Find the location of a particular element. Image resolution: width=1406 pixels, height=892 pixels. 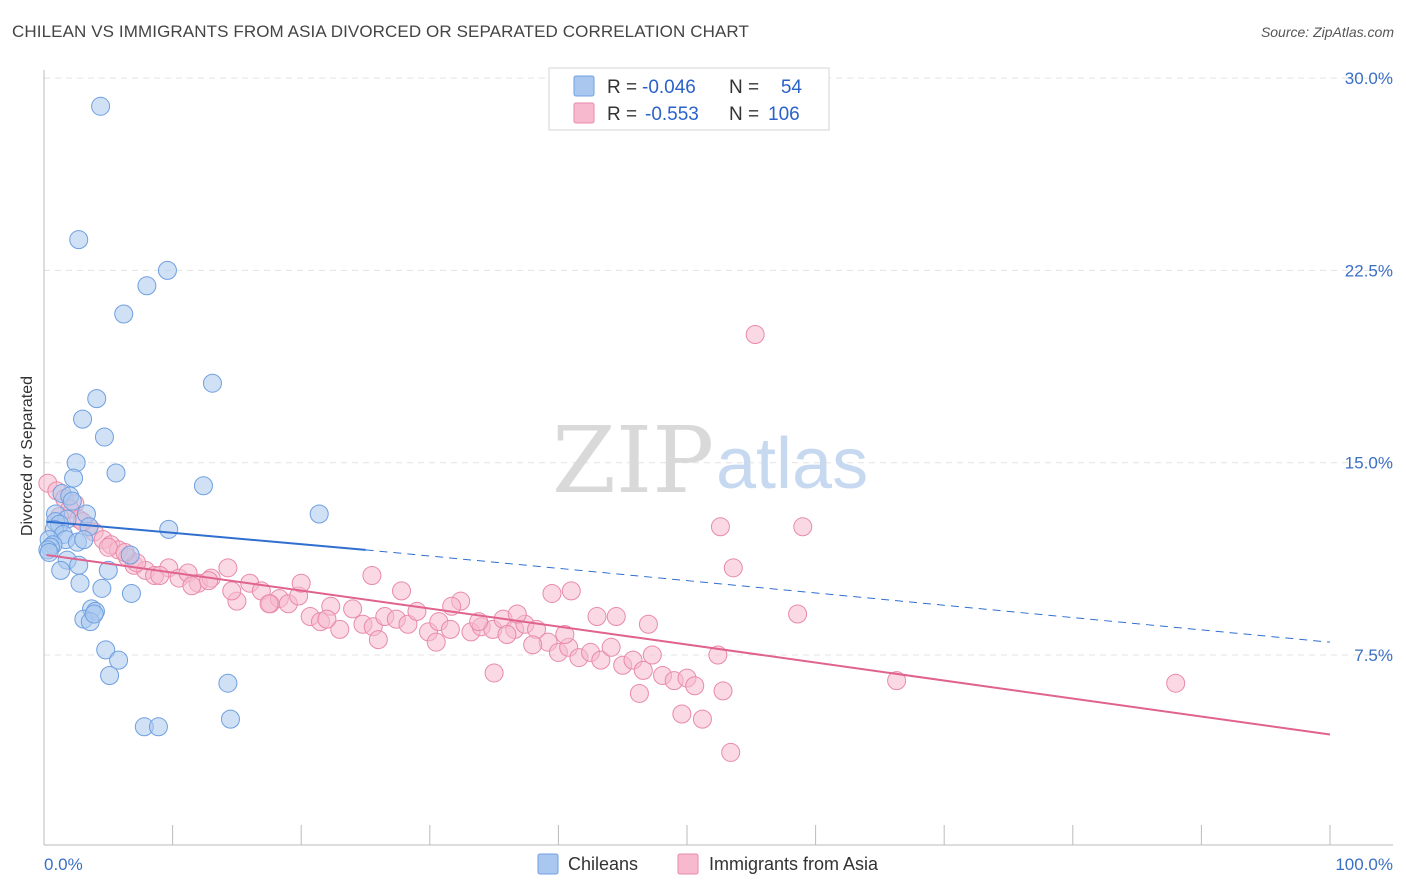

legend-r-value-2: -0.553 is located at coordinates (672, 114).